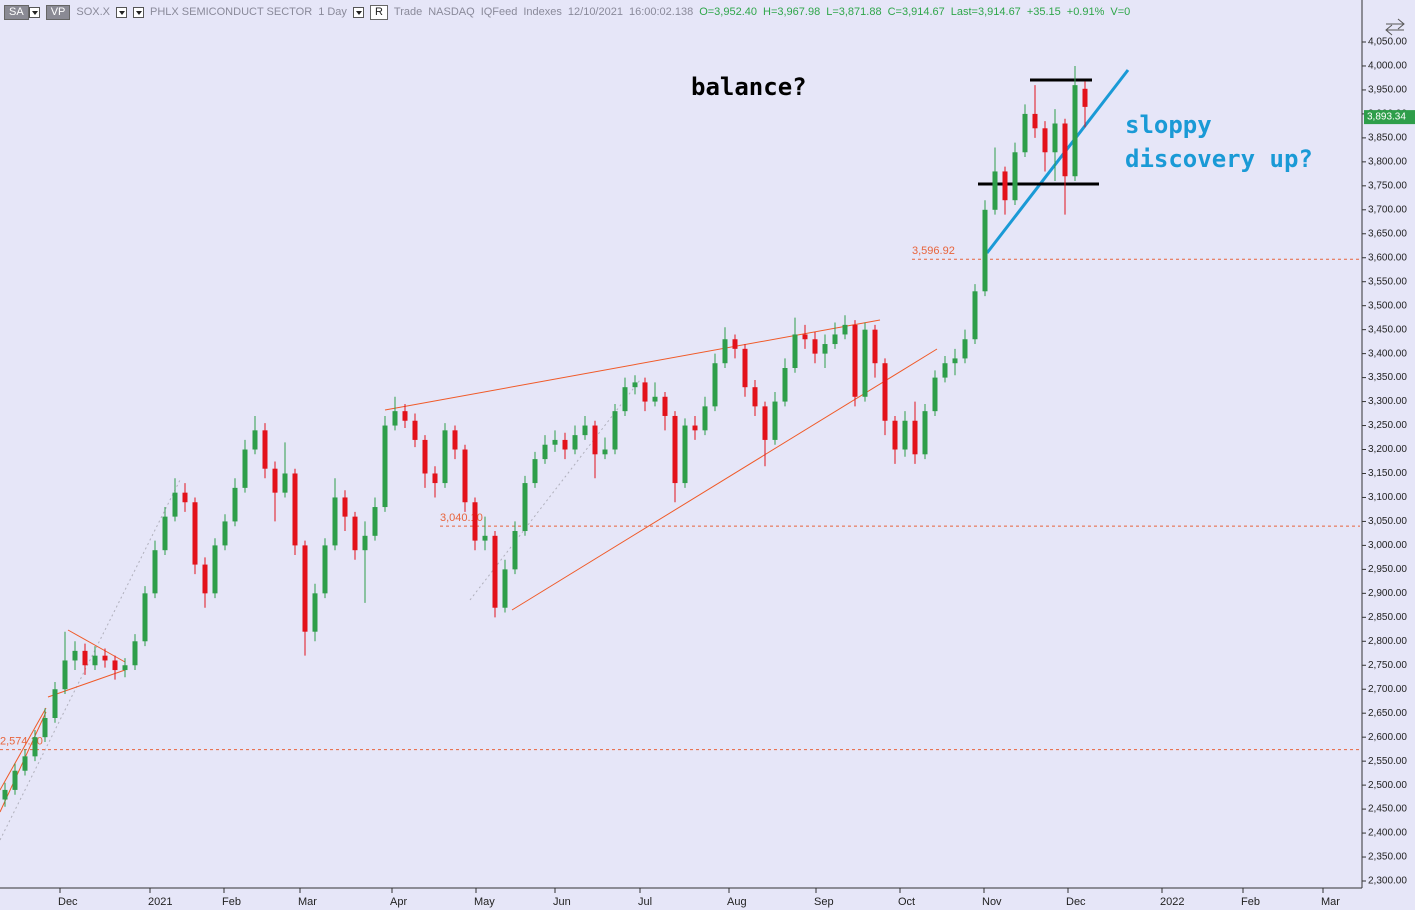 Image resolution: width=1415 pixels, height=910 pixels. What do you see at coordinates (595, 12) in the screenshot?
I see `field: 12/10/2021` at bounding box center [595, 12].